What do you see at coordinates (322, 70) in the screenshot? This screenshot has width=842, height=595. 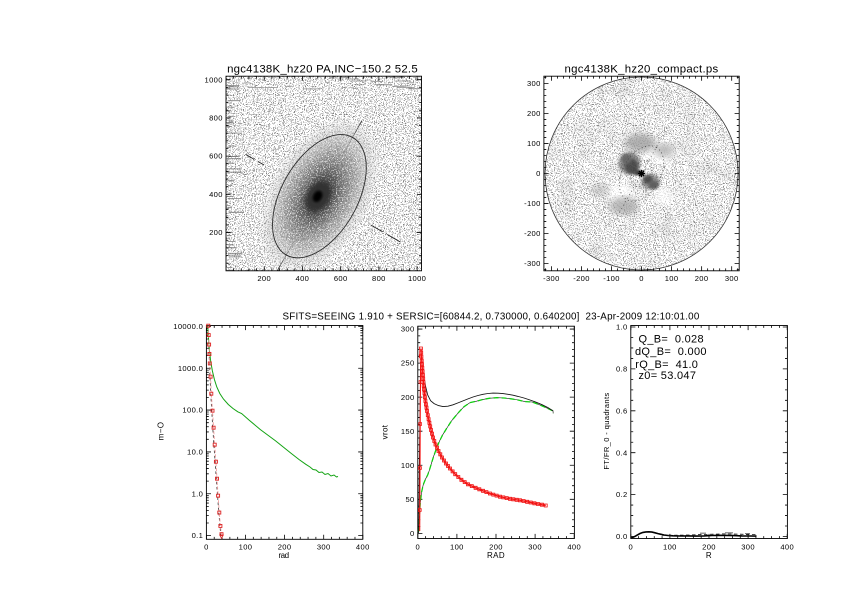 I see `svg-text:ngc4138K_hz20 PA,INC−150.2 52.: ngc4138K_hz20 PA,INC−150.2 52.5` at bounding box center [322, 70].